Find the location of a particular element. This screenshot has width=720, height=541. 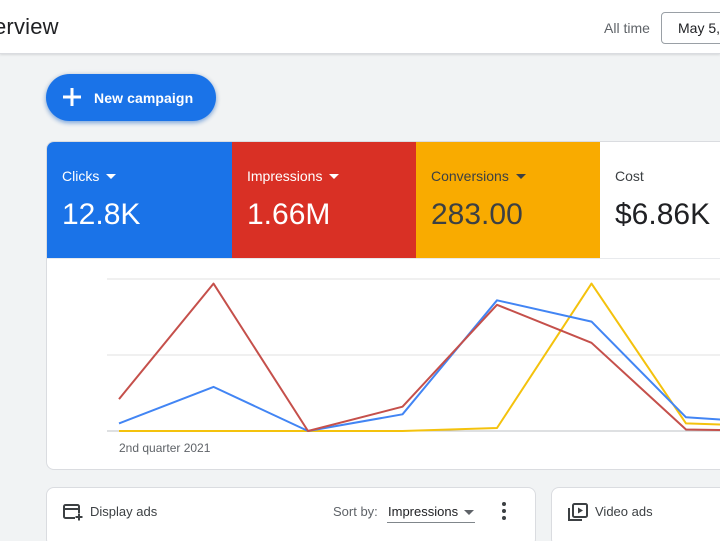

new-campaign-button: New campaign is located at coordinates (131, 97).